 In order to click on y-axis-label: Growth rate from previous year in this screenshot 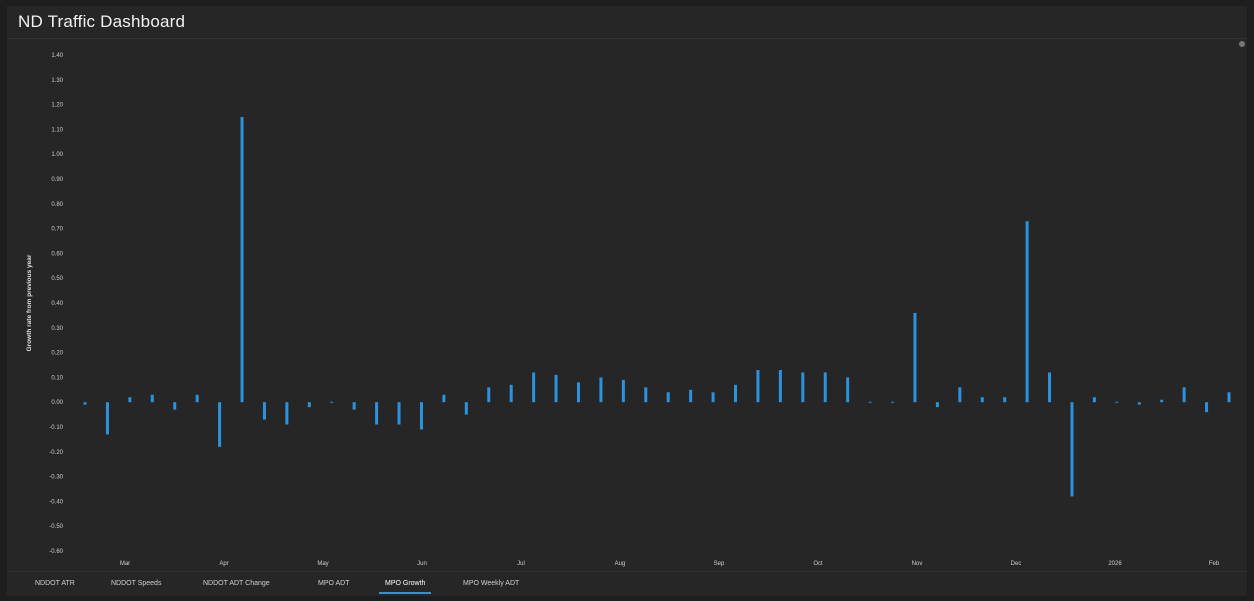, I will do `click(29, 302)`.